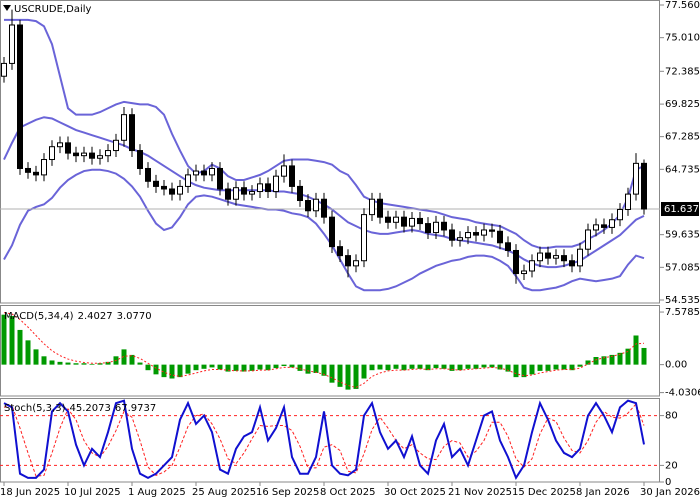 This screenshot has height=500, width=700. Describe the element at coordinates (671, 465) in the screenshot. I see `y-tick-label: 20` at that location.